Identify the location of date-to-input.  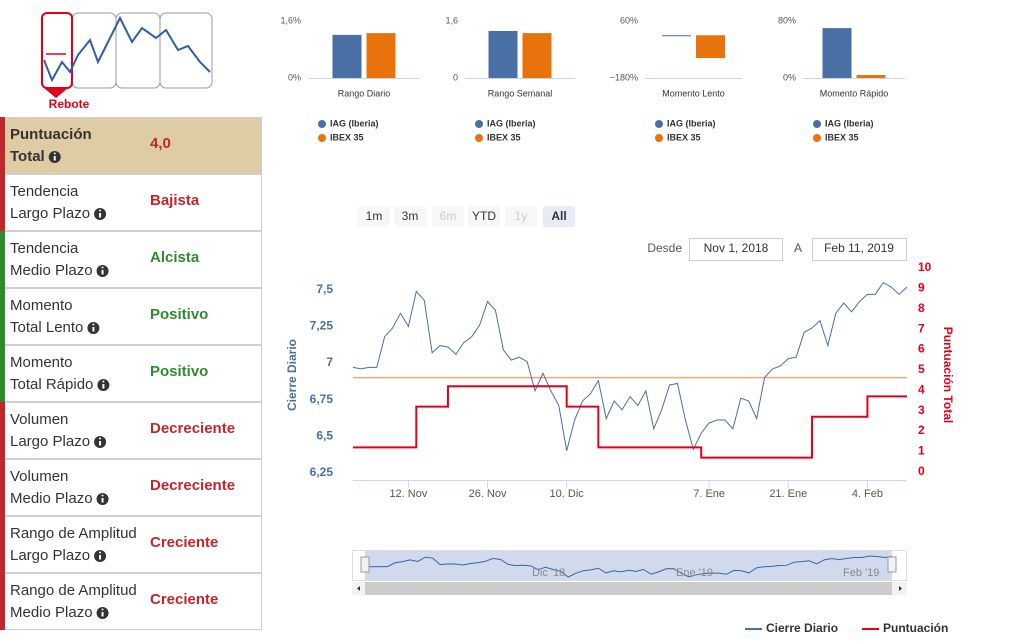
(859, 249).